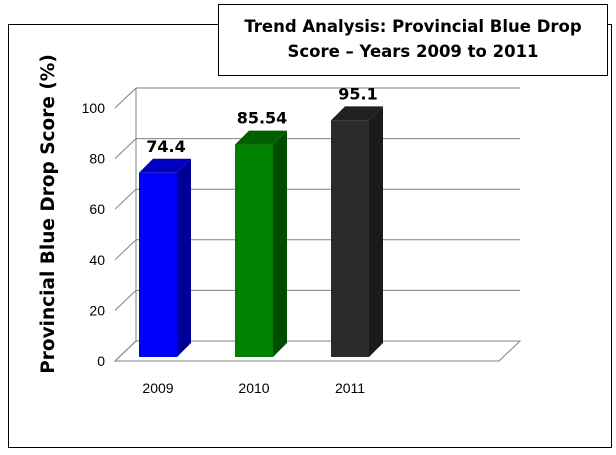  I want to click on x-tick-label: 2010, so click(253, 388).